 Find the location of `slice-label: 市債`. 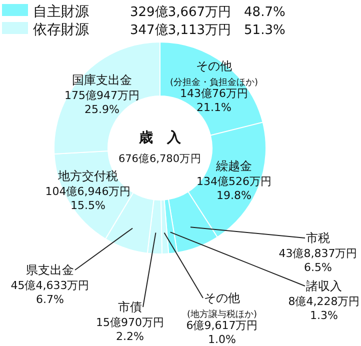

slice-label: 市債 is located at coordinates (130, 307).